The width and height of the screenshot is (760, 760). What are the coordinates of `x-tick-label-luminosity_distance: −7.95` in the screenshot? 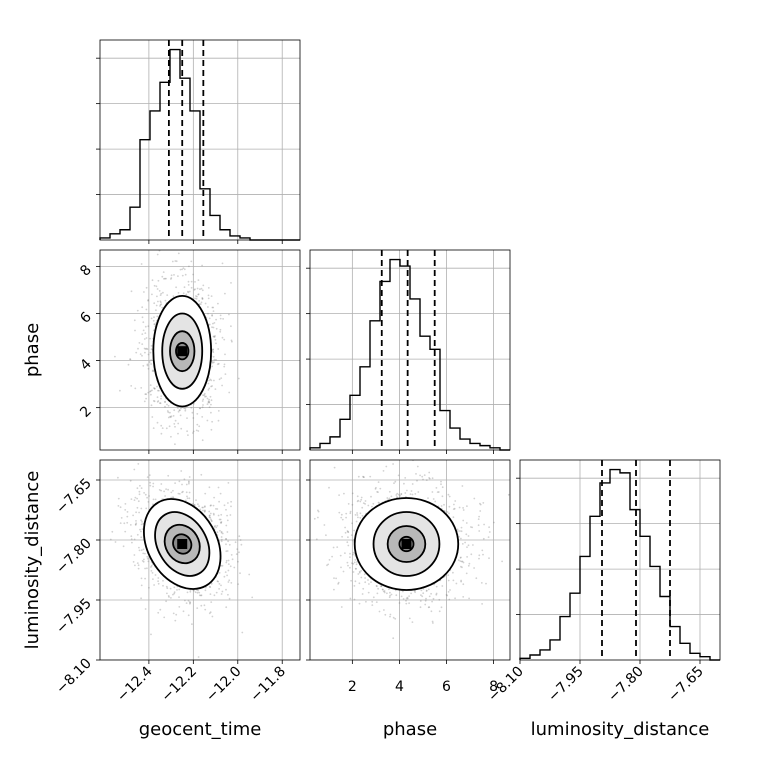 It's located at (566, 685).